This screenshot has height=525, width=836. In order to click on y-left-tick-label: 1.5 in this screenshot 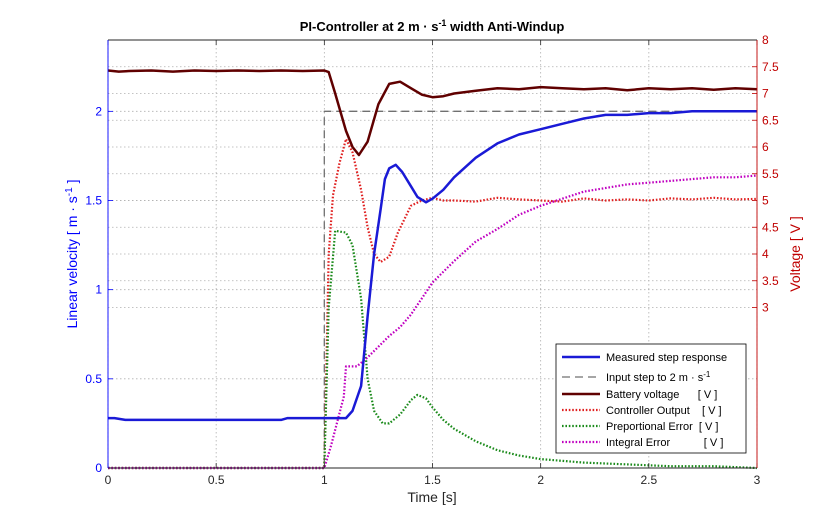, I will do `click(93, 201)`.